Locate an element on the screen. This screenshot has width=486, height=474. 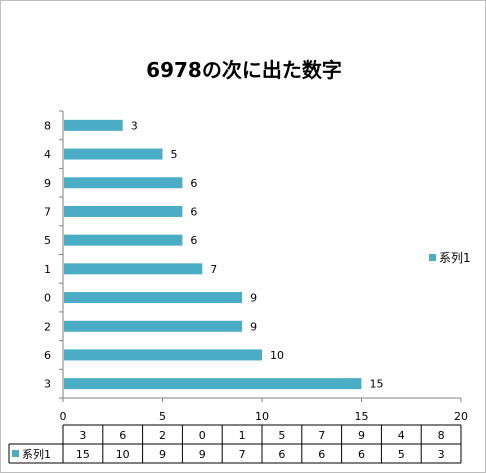
y-tick-label: 8 is located at coordinates (47, 125).